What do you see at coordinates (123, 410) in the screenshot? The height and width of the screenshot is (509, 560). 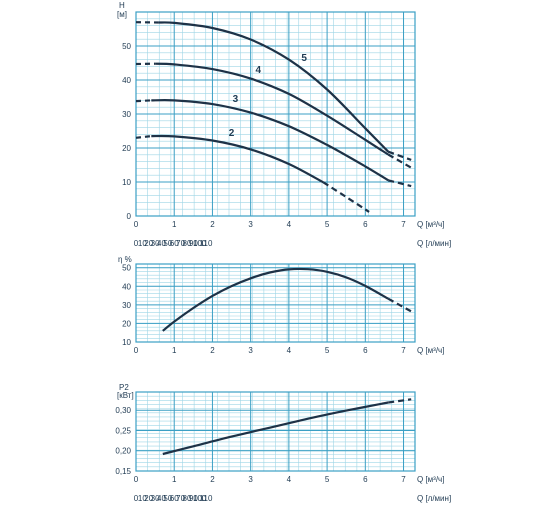 I see `y-tick-label: 0,30` at bounding box center [123, 410].